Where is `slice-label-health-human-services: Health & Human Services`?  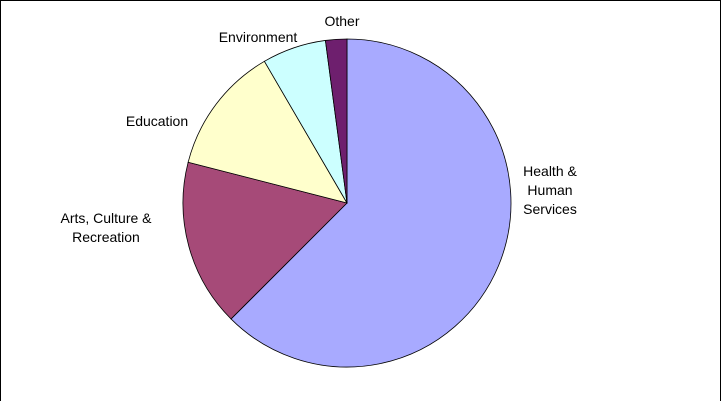
slice-label-health-human-services: Health & Human Services is located at coordinates (550, 190).